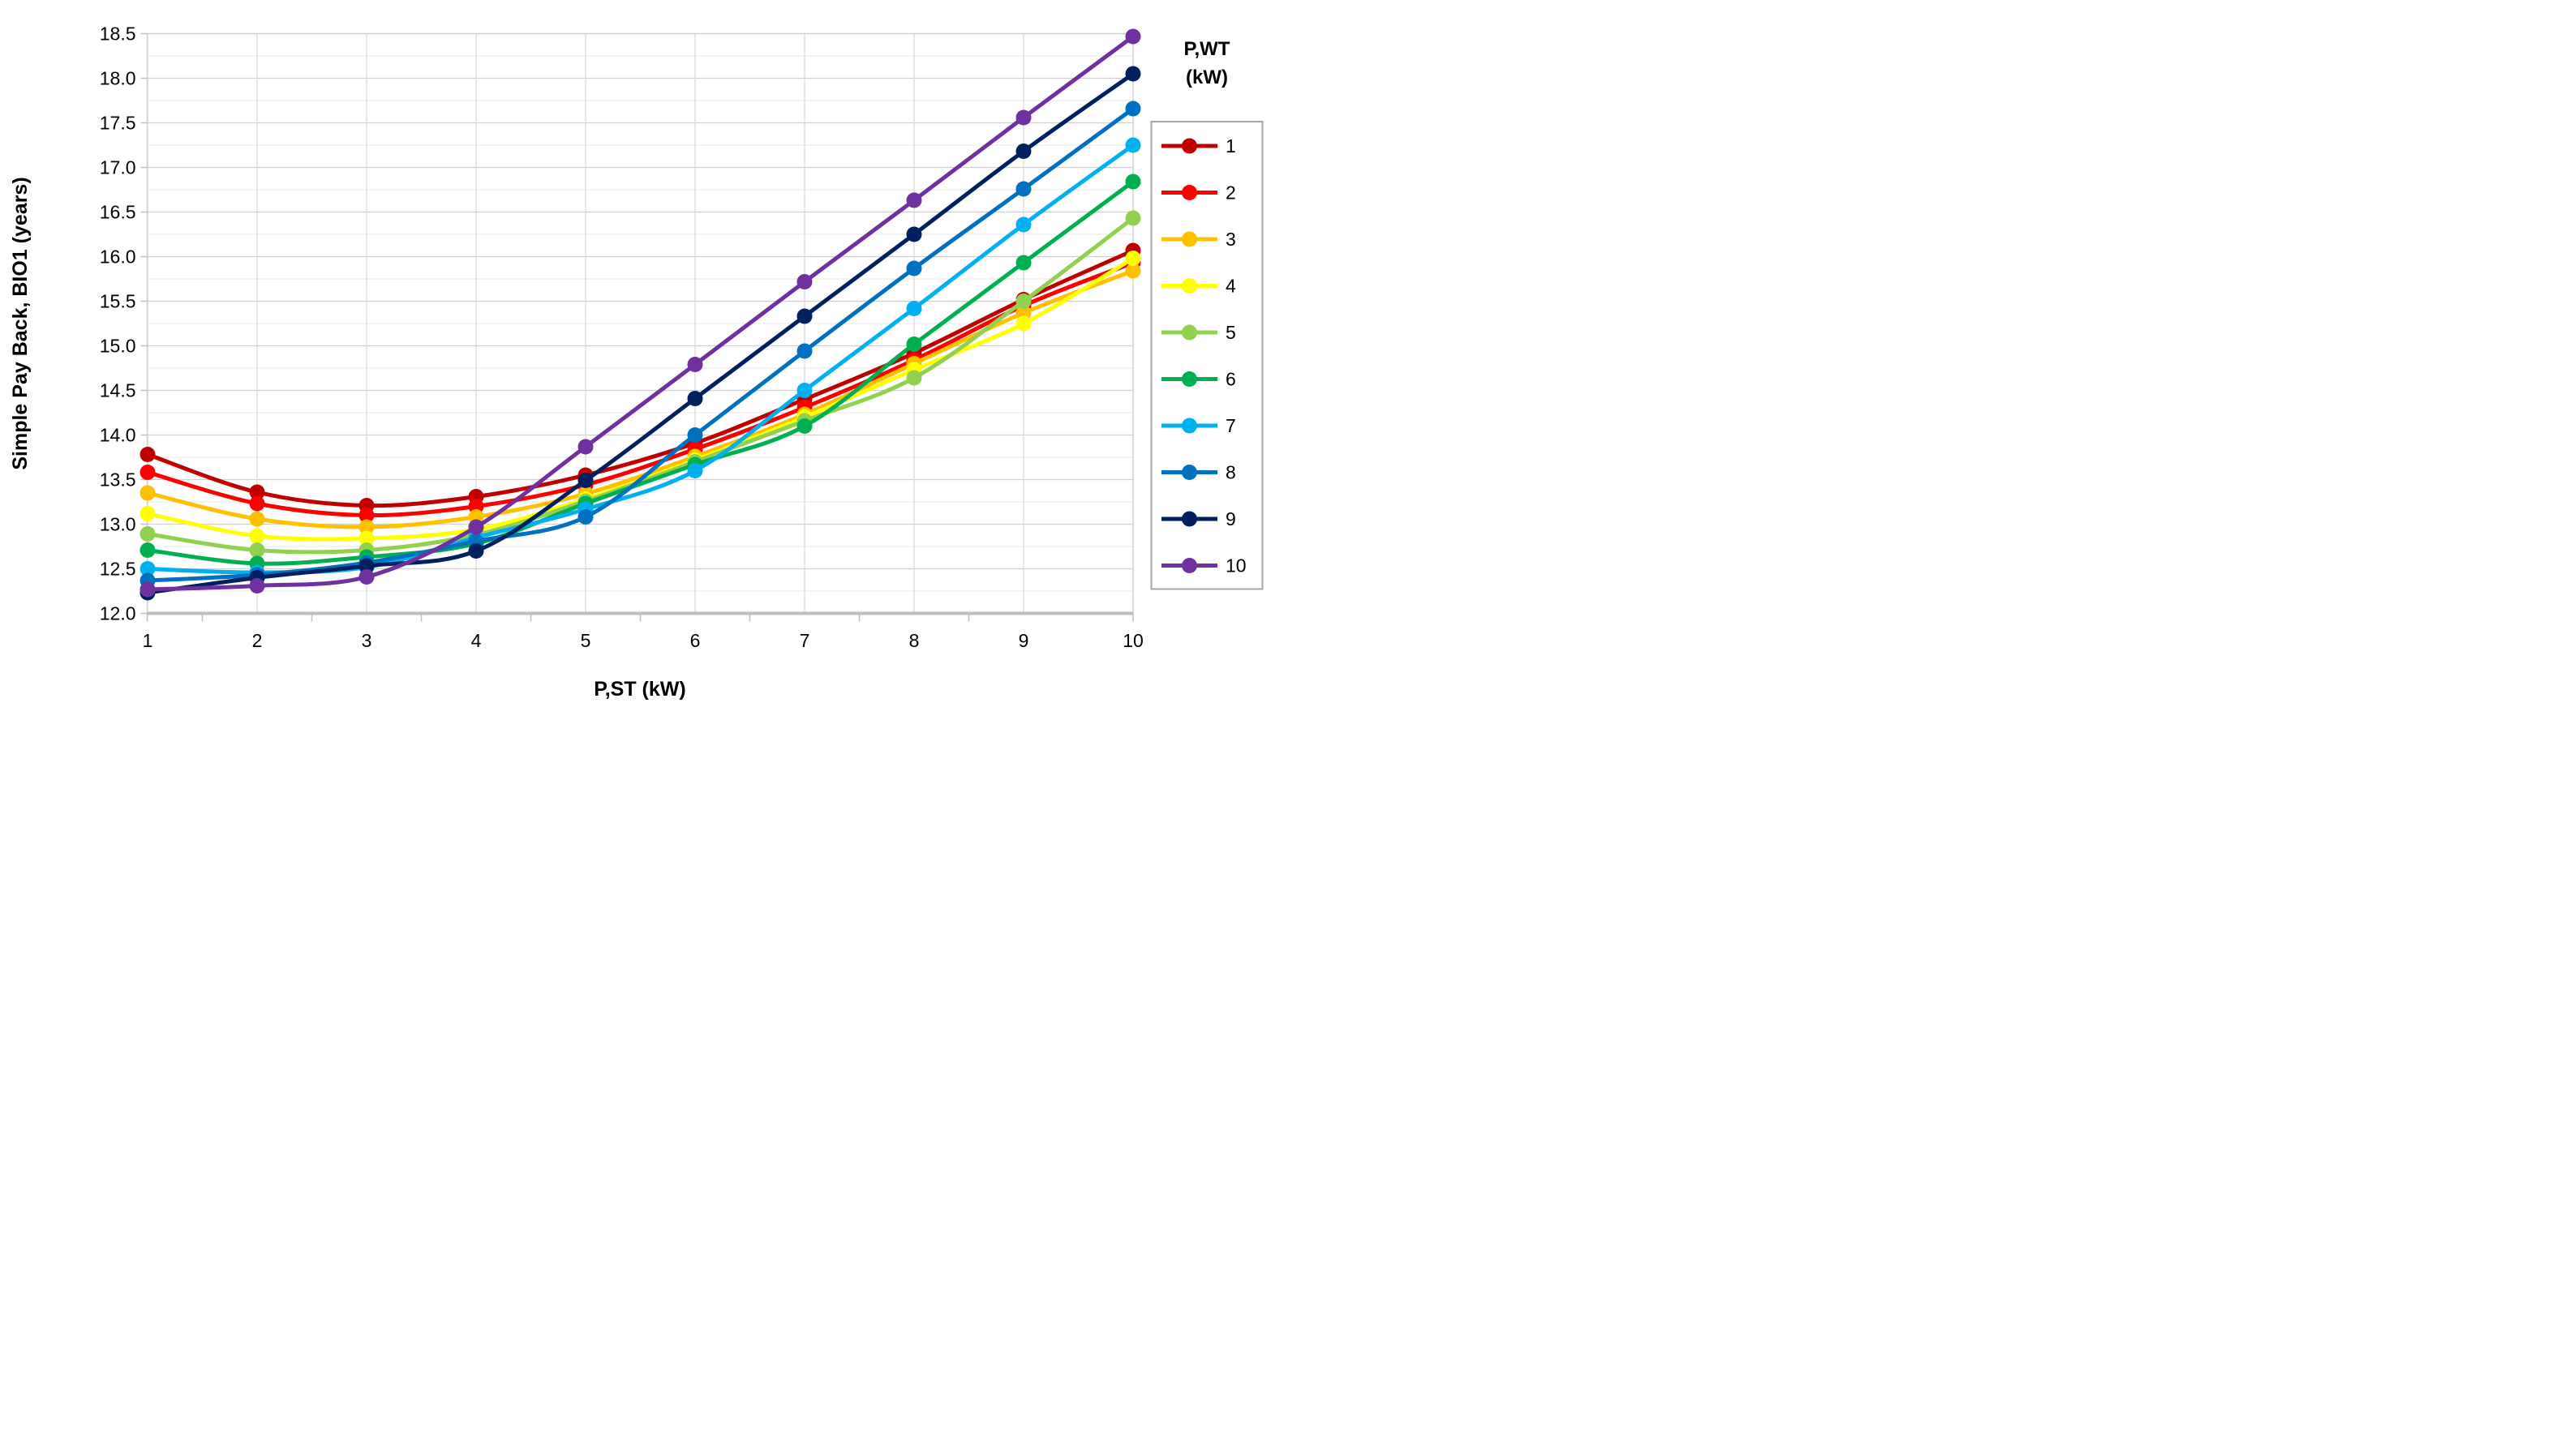 This screenshot has height=1440, width=2576. Describe the element at coordinates (1207, 77) in the screenshot. I see `legend-title-line2: (kW)` at that location.